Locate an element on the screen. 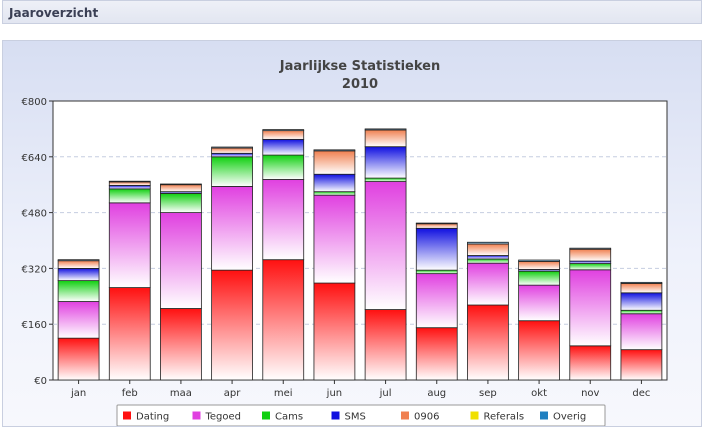  bar-segment-0906-sep is located at coordinates (488, 249).